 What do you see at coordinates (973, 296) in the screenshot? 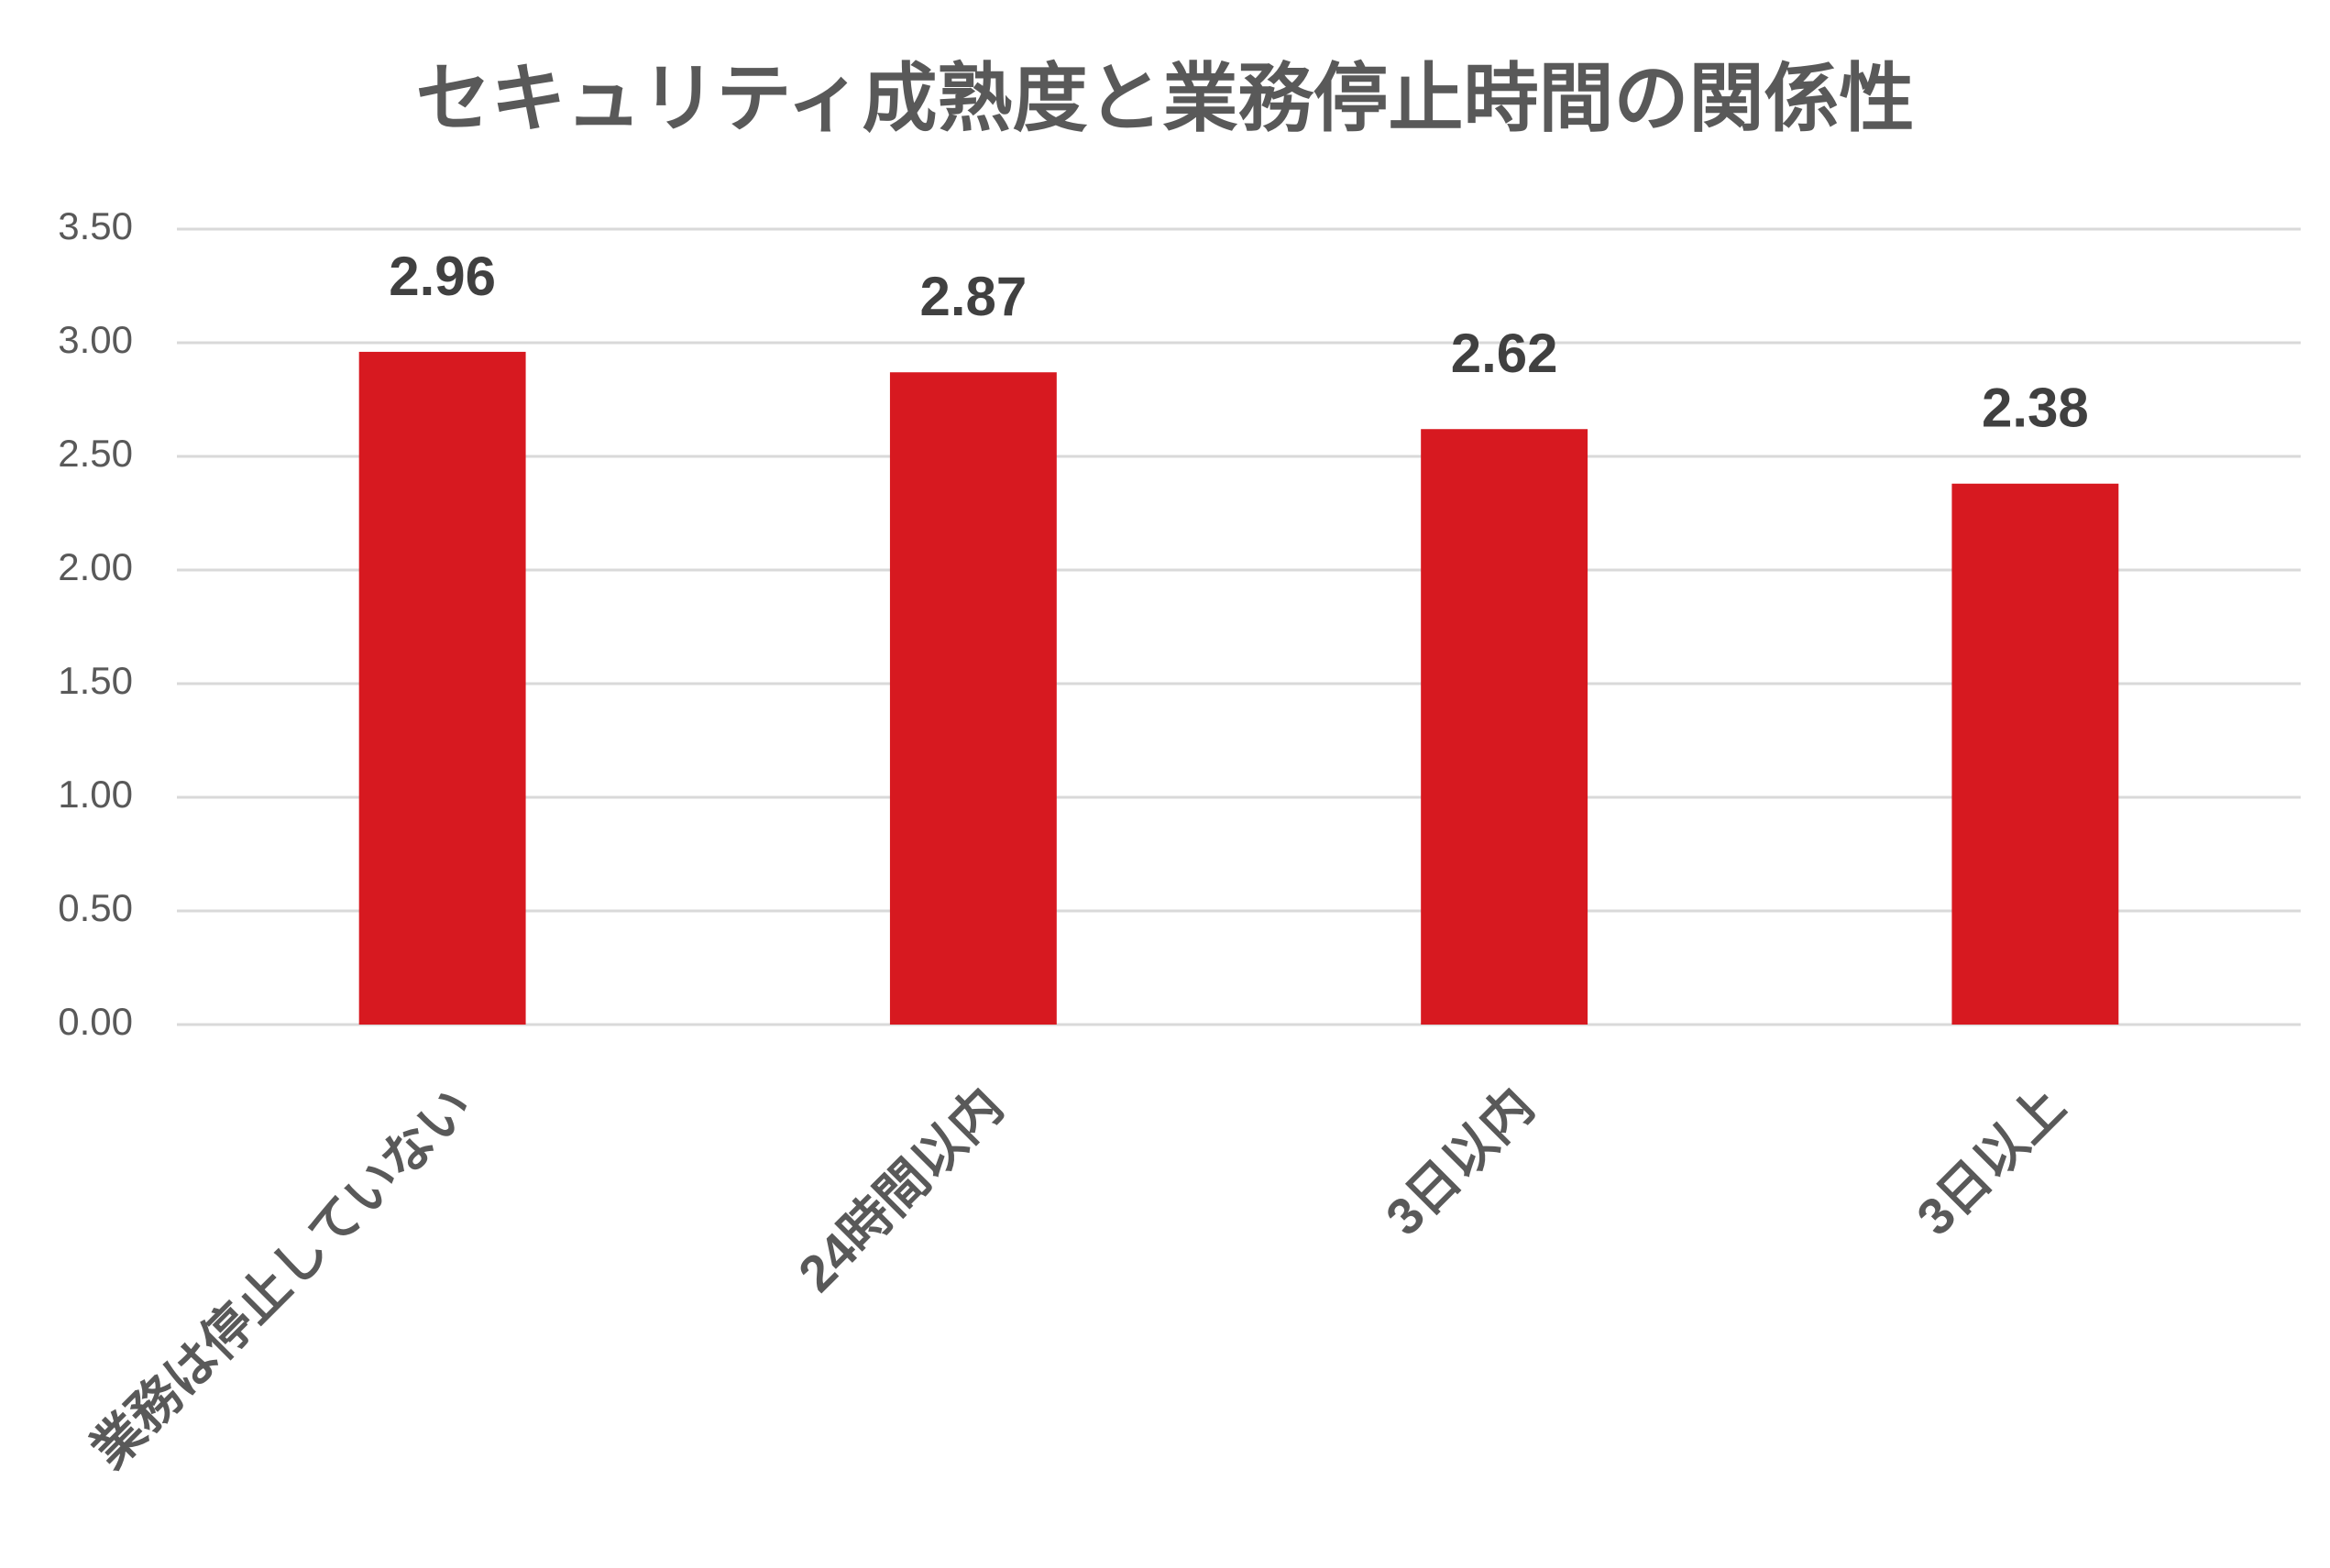
I see `data-label: 2.87` at bounding box center [973, 296].